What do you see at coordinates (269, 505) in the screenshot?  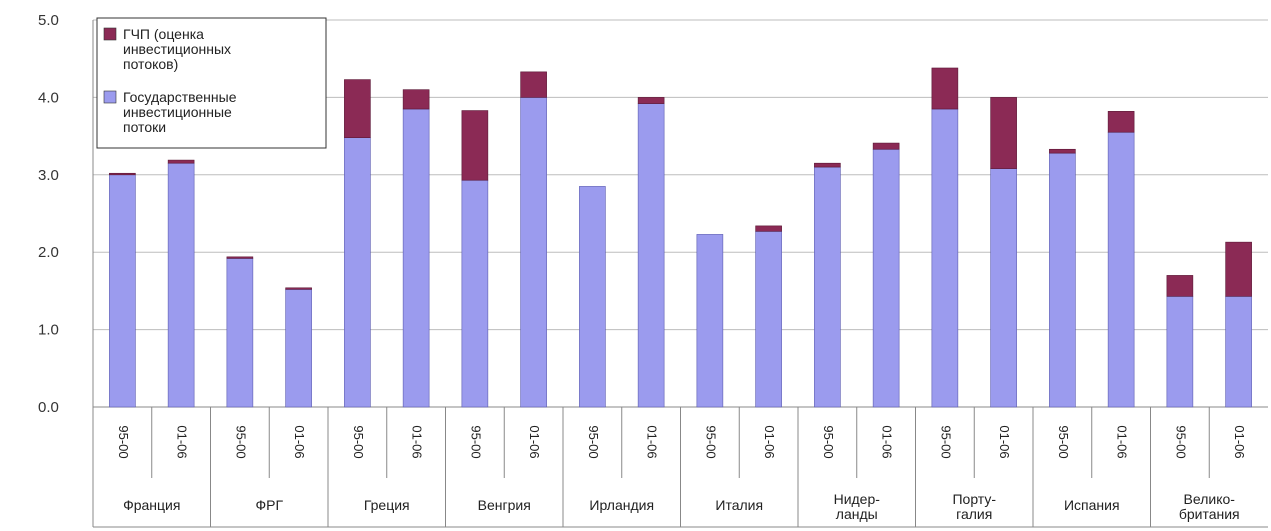 I see `country-label: ФРГ` at bounding box center [269, 505].